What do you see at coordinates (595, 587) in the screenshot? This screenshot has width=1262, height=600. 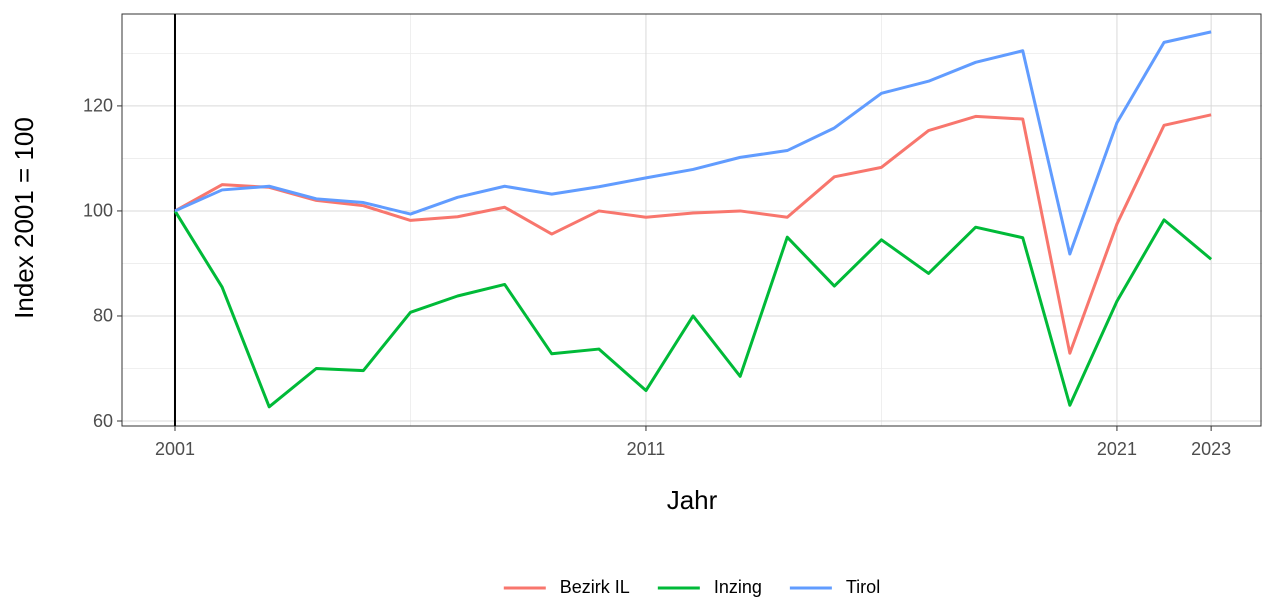 I see `legend-label: Bezirk IL` at bounding box center [595, 587].